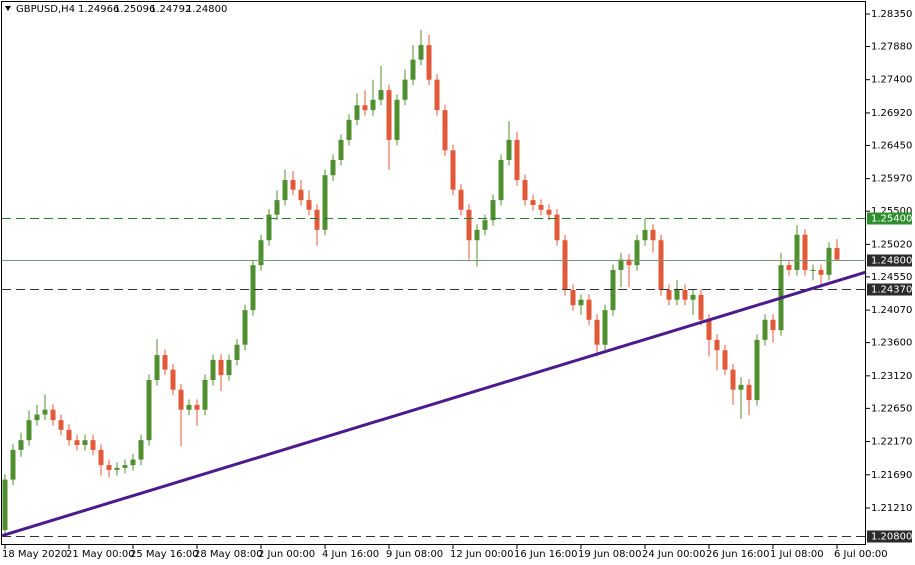 Image resolution: width=915 pixels, height=565 pixels. I want to click on y-tick-label: 1.24550, so click(891, 277).